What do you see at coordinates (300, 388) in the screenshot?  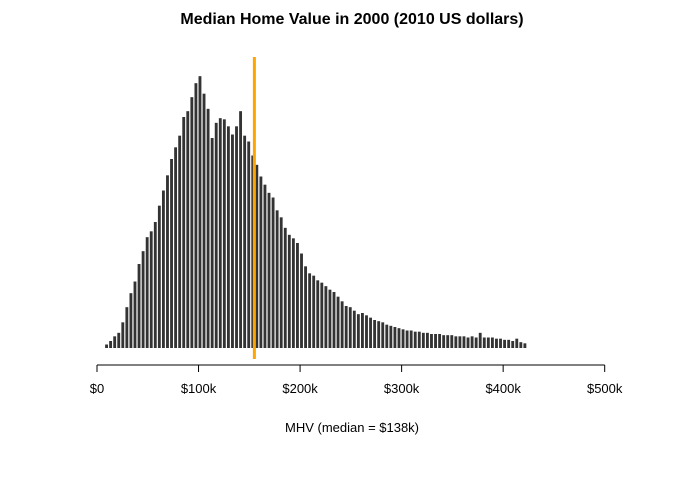 I see `x-tick-label: $200k` at bounding box center [300, 388].